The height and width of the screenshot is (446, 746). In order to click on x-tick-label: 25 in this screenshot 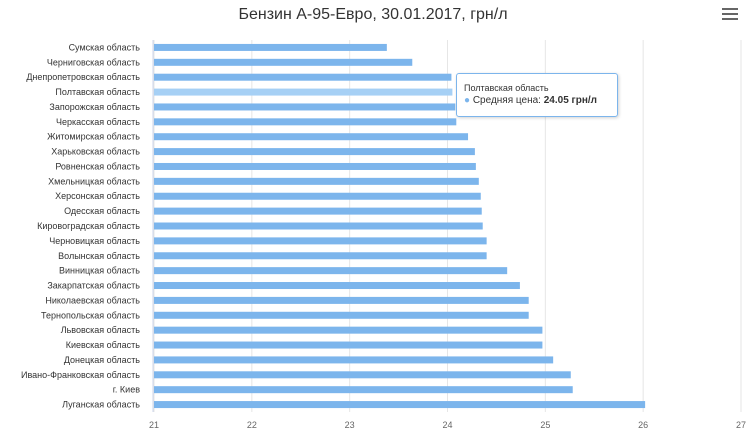, I will do `click(545, 425)`.